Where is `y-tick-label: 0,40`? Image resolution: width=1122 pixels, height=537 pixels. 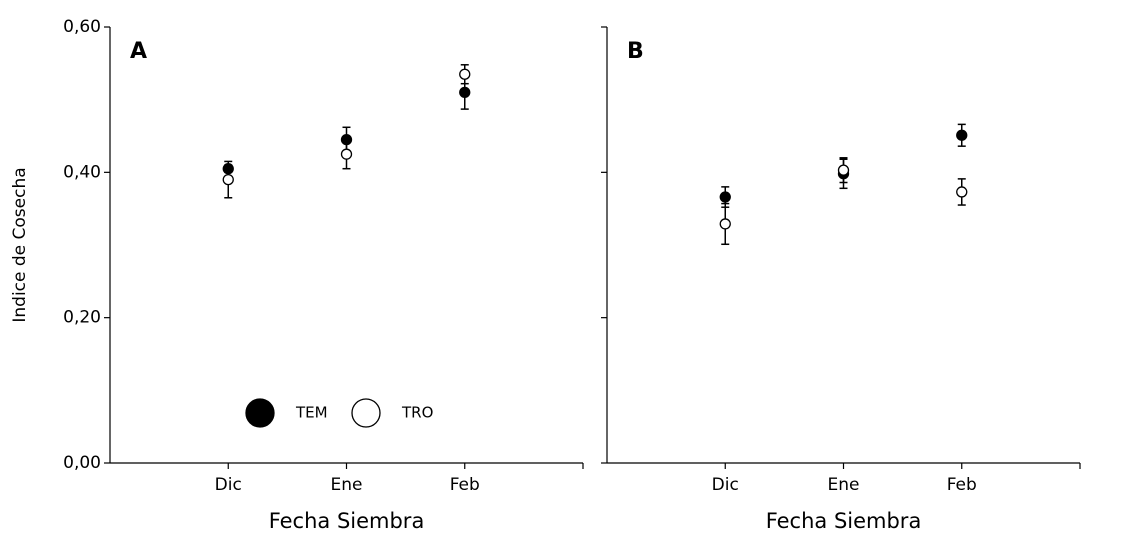
y-tick-label: 0,40 is located at coordinates (82, 172).